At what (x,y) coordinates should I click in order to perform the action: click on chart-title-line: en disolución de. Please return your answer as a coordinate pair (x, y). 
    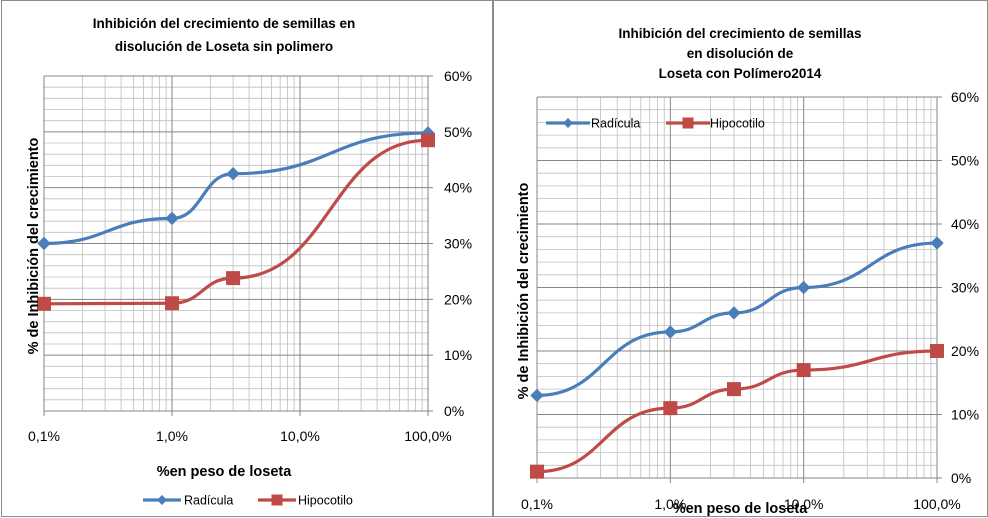
    Looking at the image, I should click on (740, 53).